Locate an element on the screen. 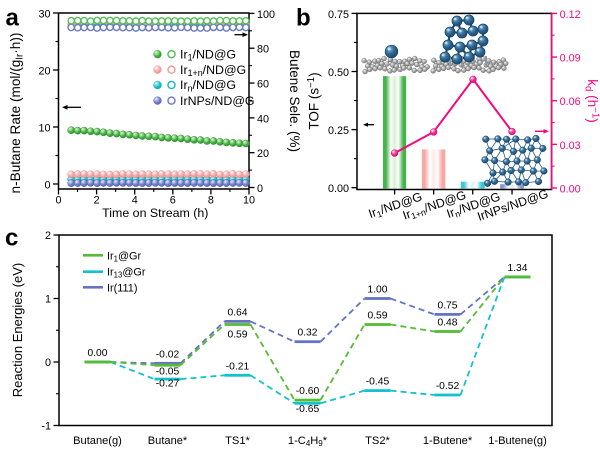  svg-text: Ir(111) is located at coordinates (122, 288).